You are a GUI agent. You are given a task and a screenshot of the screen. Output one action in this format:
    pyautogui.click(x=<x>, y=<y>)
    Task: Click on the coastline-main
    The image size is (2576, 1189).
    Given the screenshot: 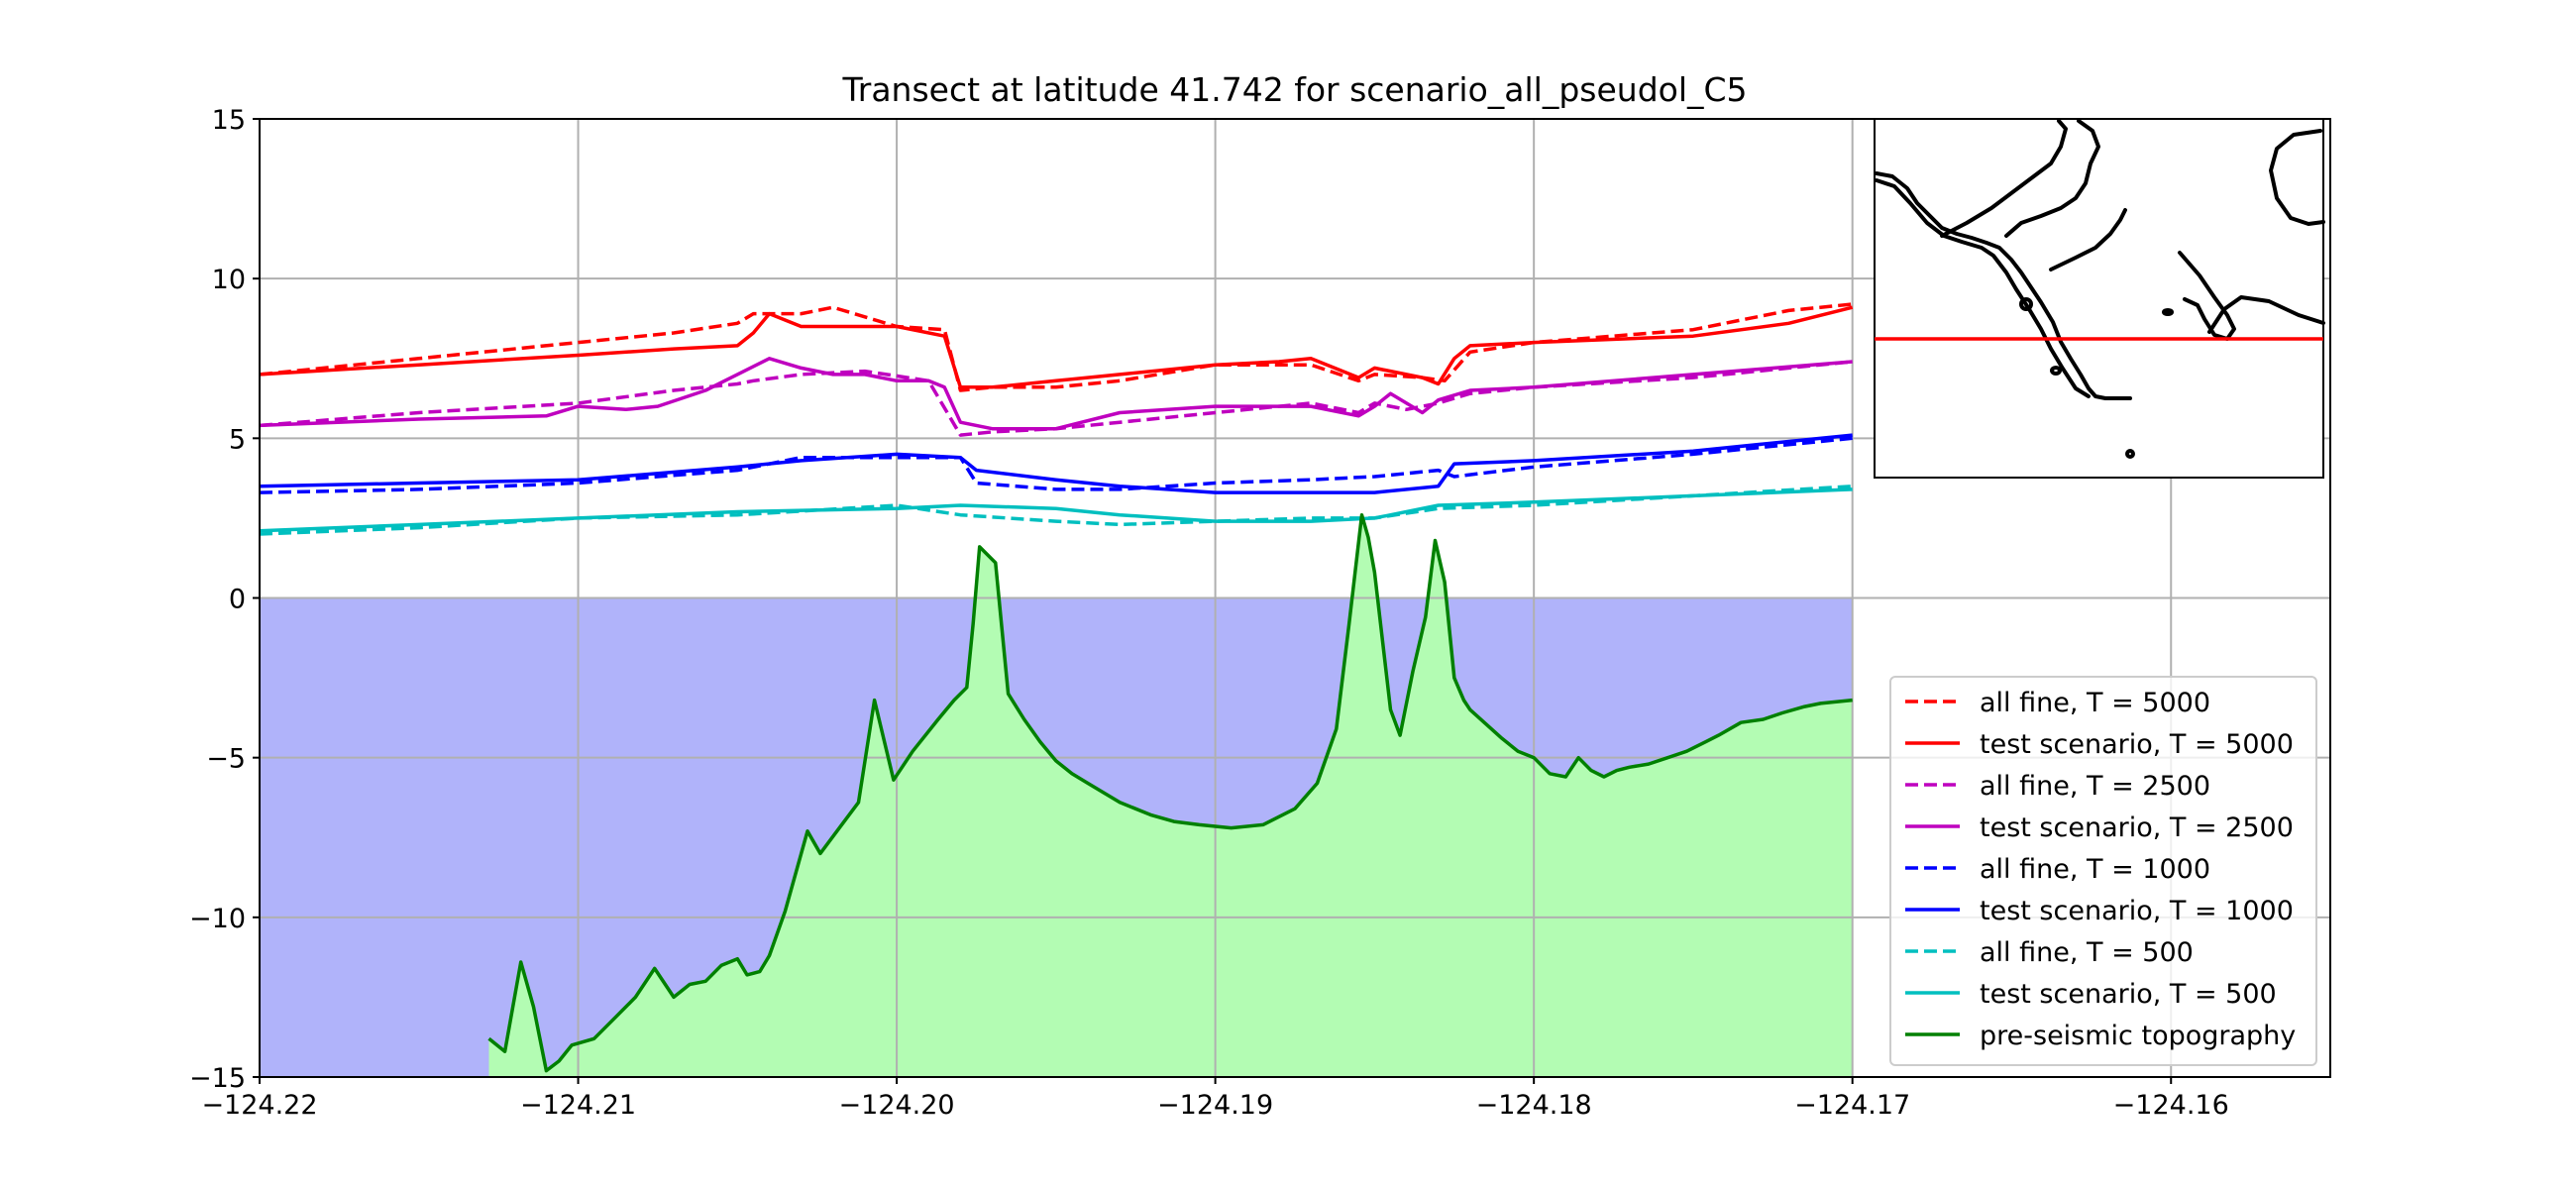 What is the action you would take?
    pyautogui.click(x=2004, y=285)
    